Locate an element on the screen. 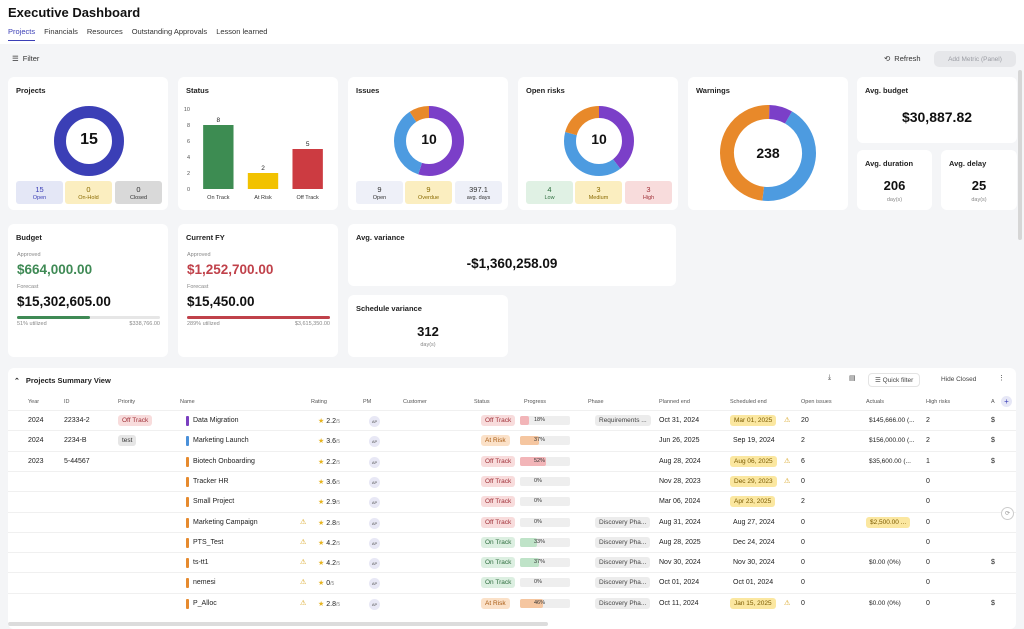  hide-closed-button: Hide Closed is located at coordinates (959, 379).